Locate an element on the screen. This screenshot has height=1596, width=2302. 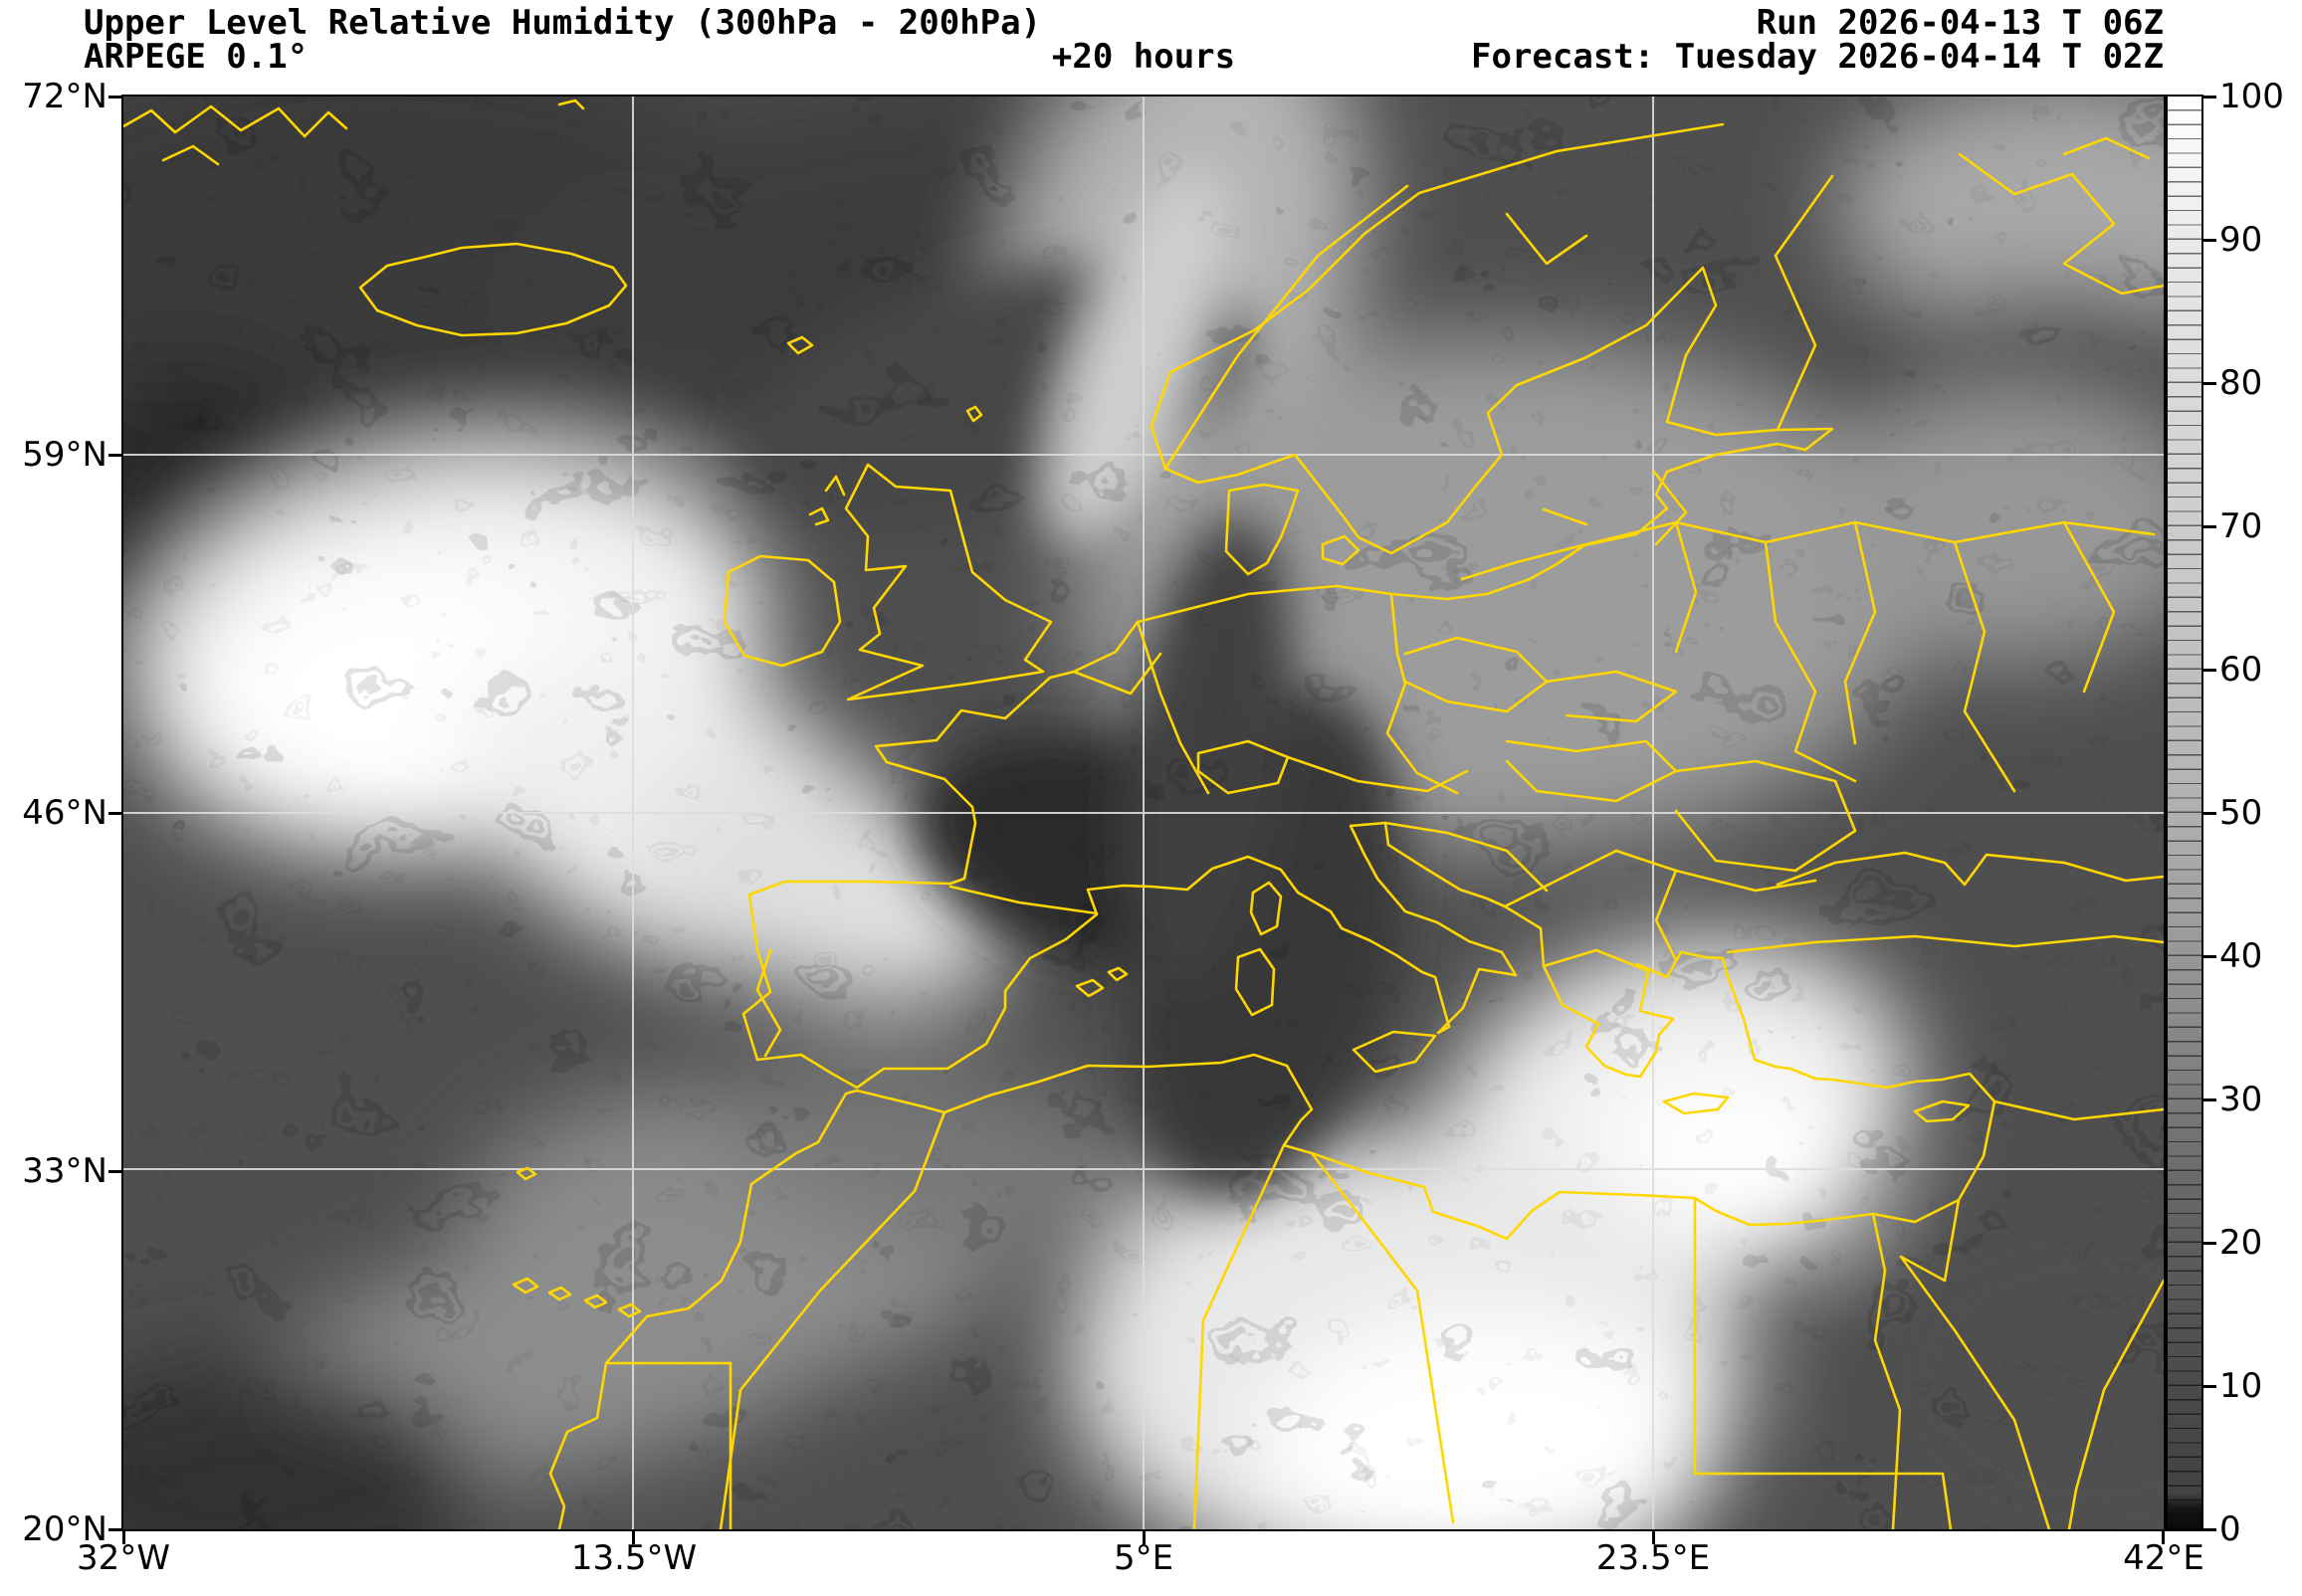
corsica is located at coordinates (1266, 909).